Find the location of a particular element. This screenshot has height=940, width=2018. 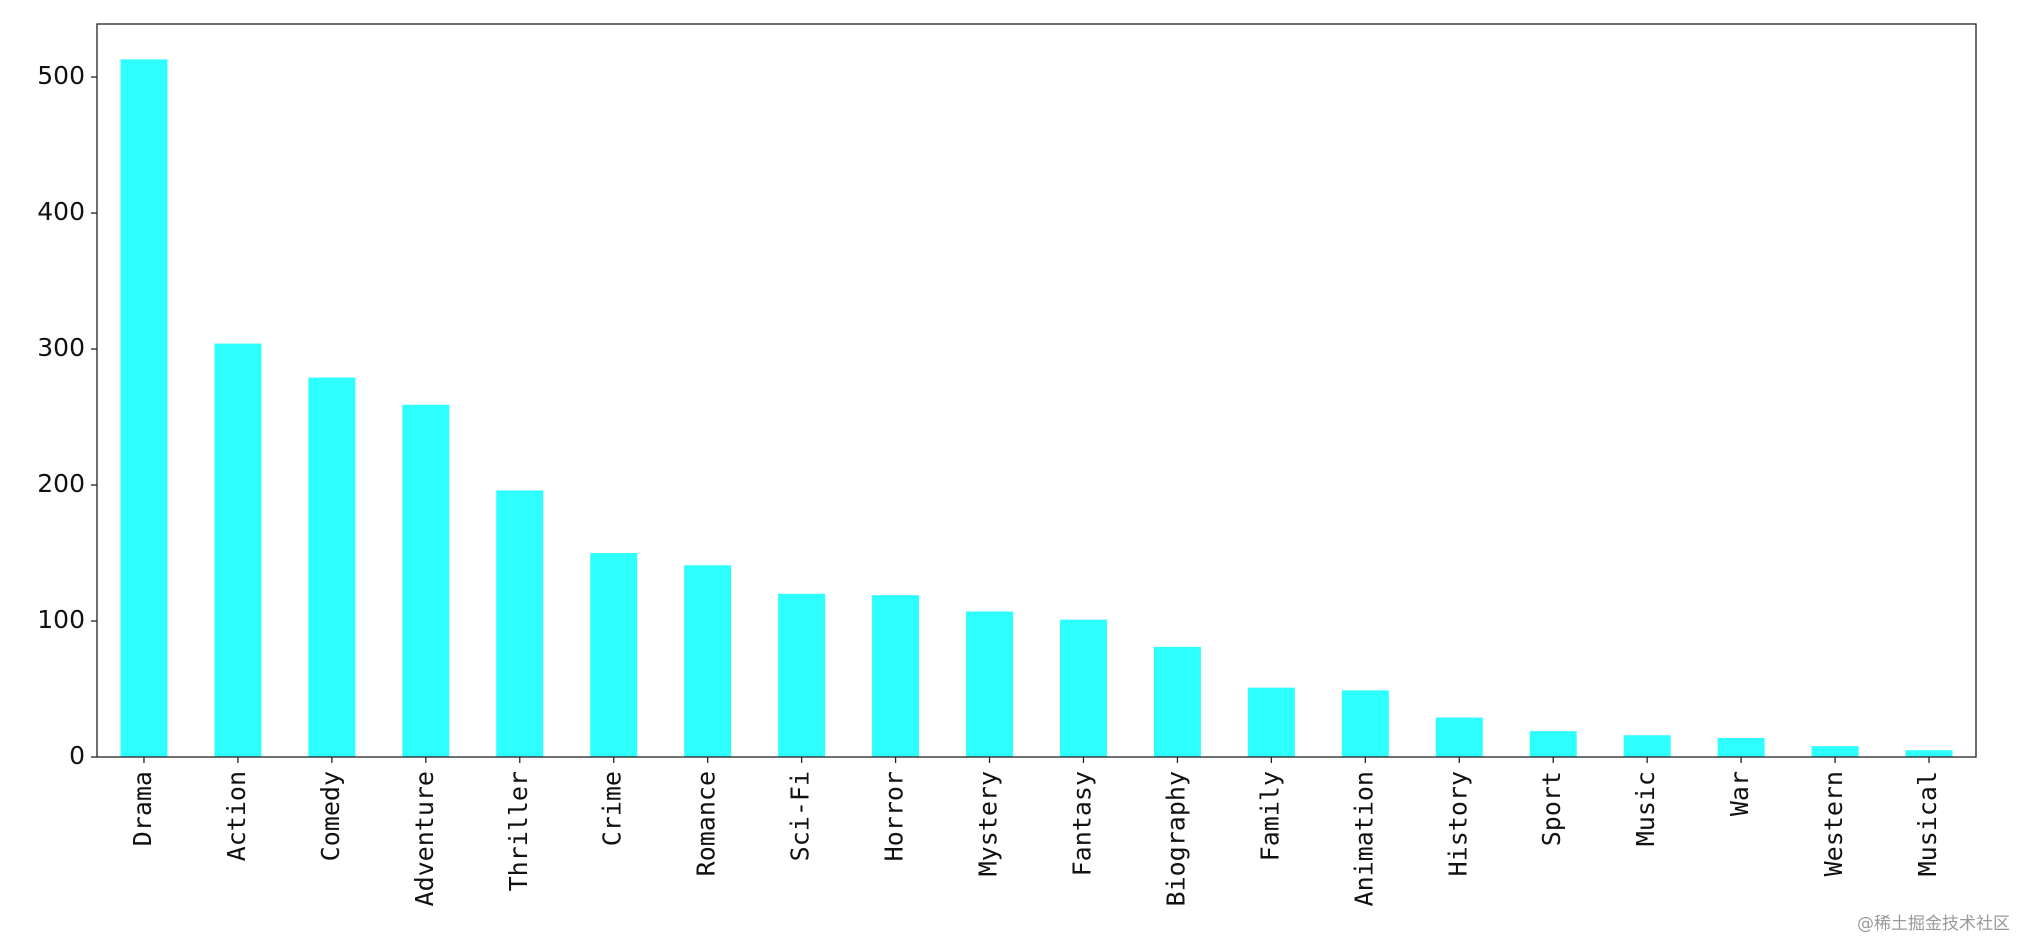

x-tick-label: Mystery is located at coordinates (988, 823).